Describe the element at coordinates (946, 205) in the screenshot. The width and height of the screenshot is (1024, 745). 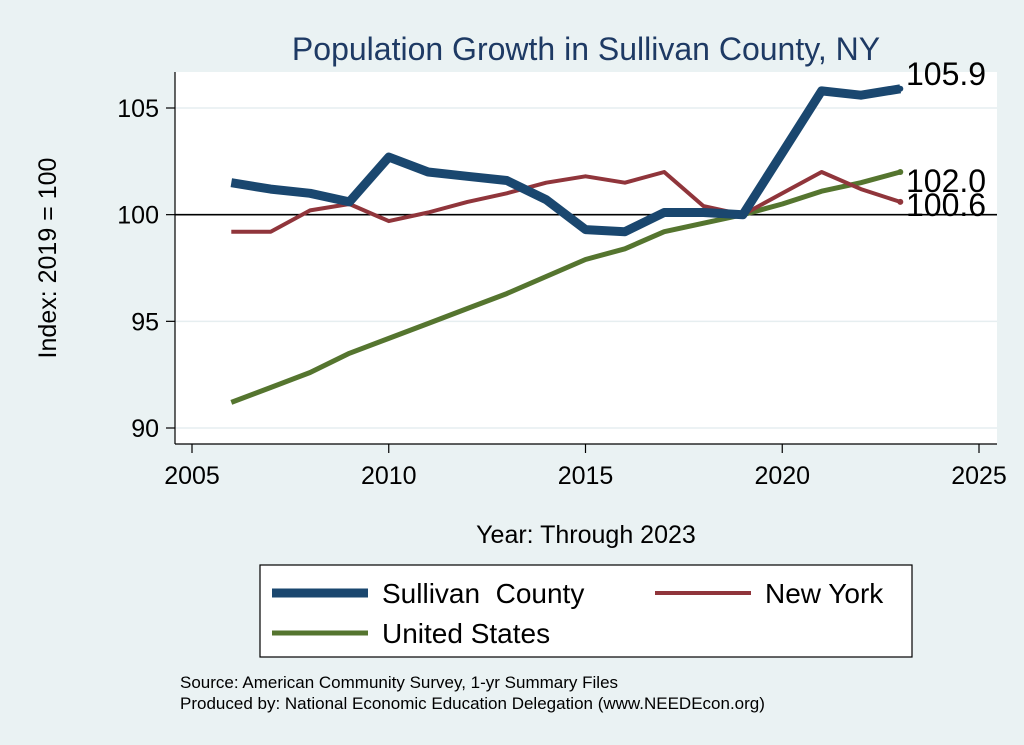
I see `end-value-label: 100.6` at that location.